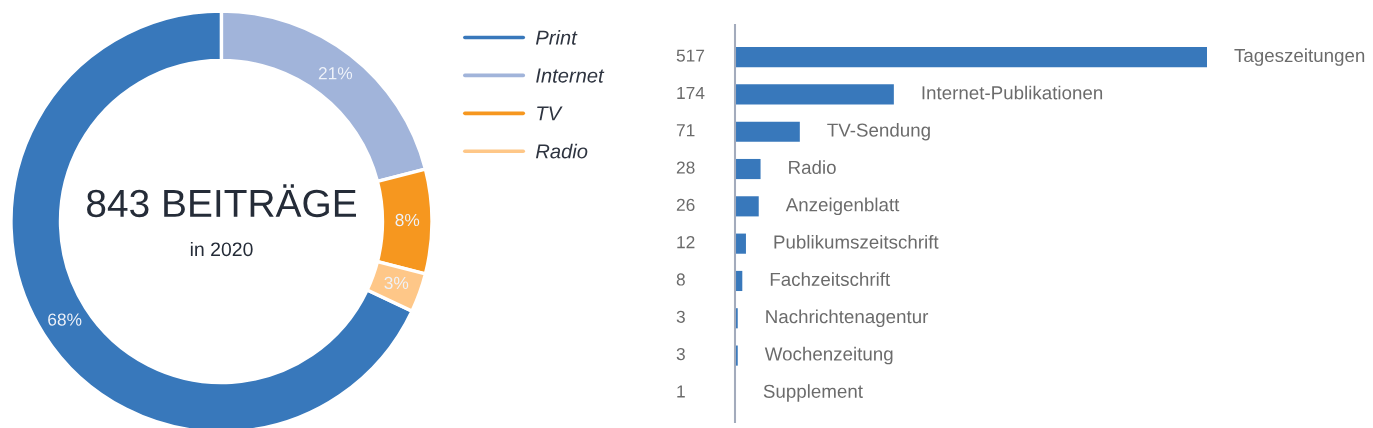 Image resolution: width=1373 pixels, height=428 pixels. Describe the element at coordinates (1299, 57) in the screenshot. I see `category-label: Tageszeitungen` at that location.